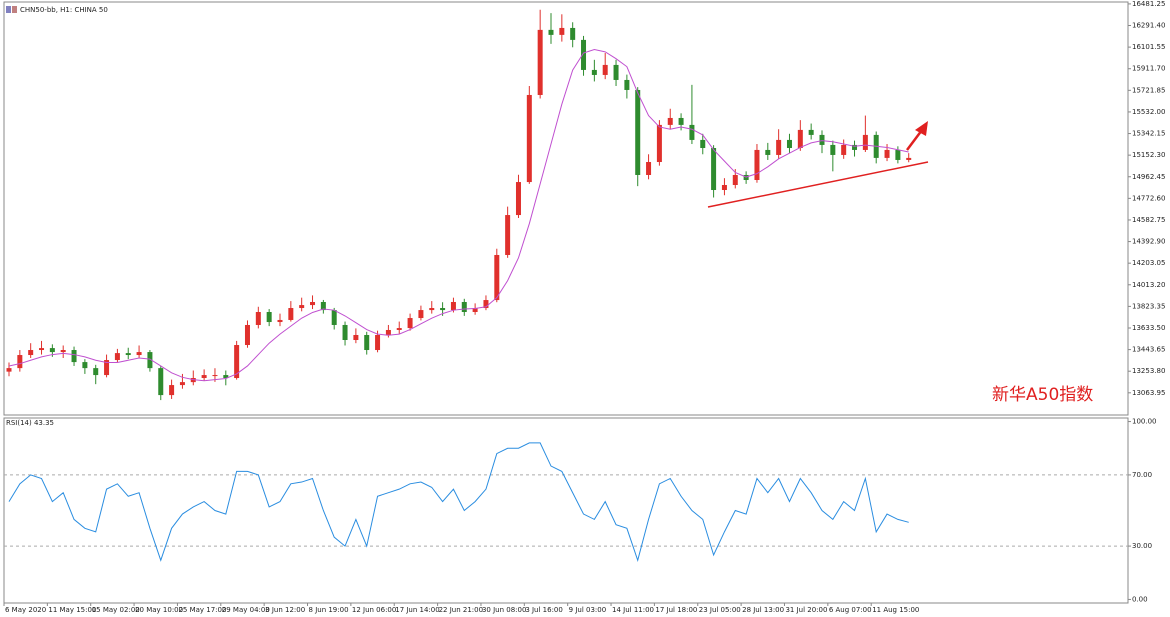 This screenshot has width=1170, height=617. I want to click on y-tick-label: 14203.05, so click(1148, 263).